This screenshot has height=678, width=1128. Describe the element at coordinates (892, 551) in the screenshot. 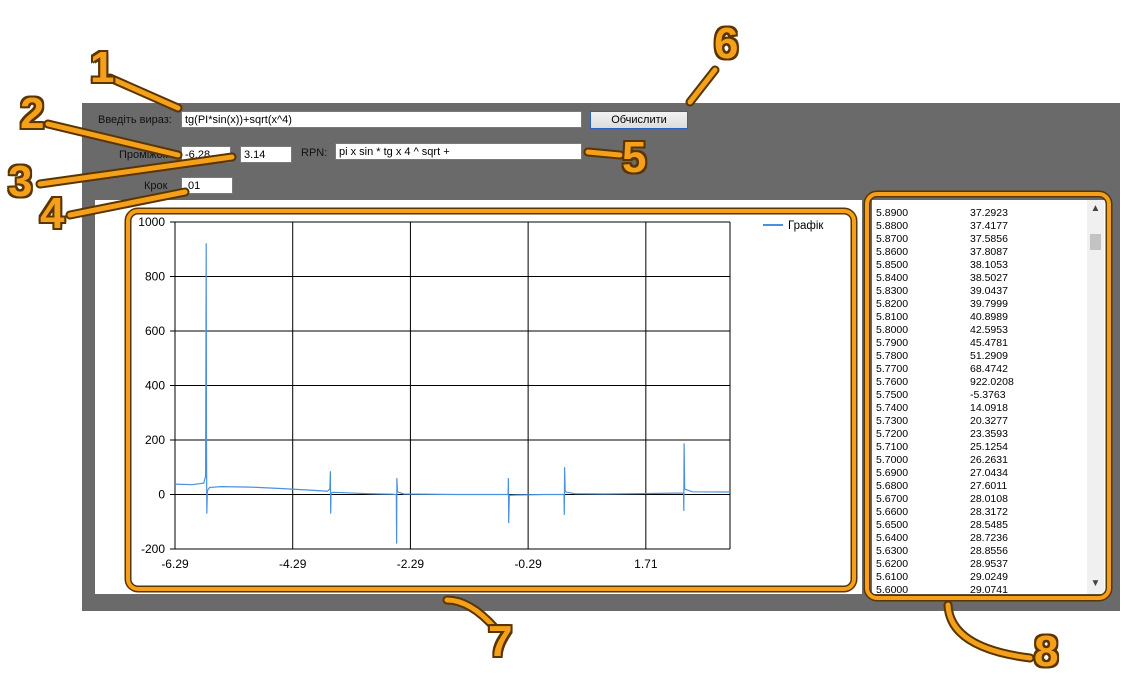

I see `list-item-x: 5.6300` at that location.